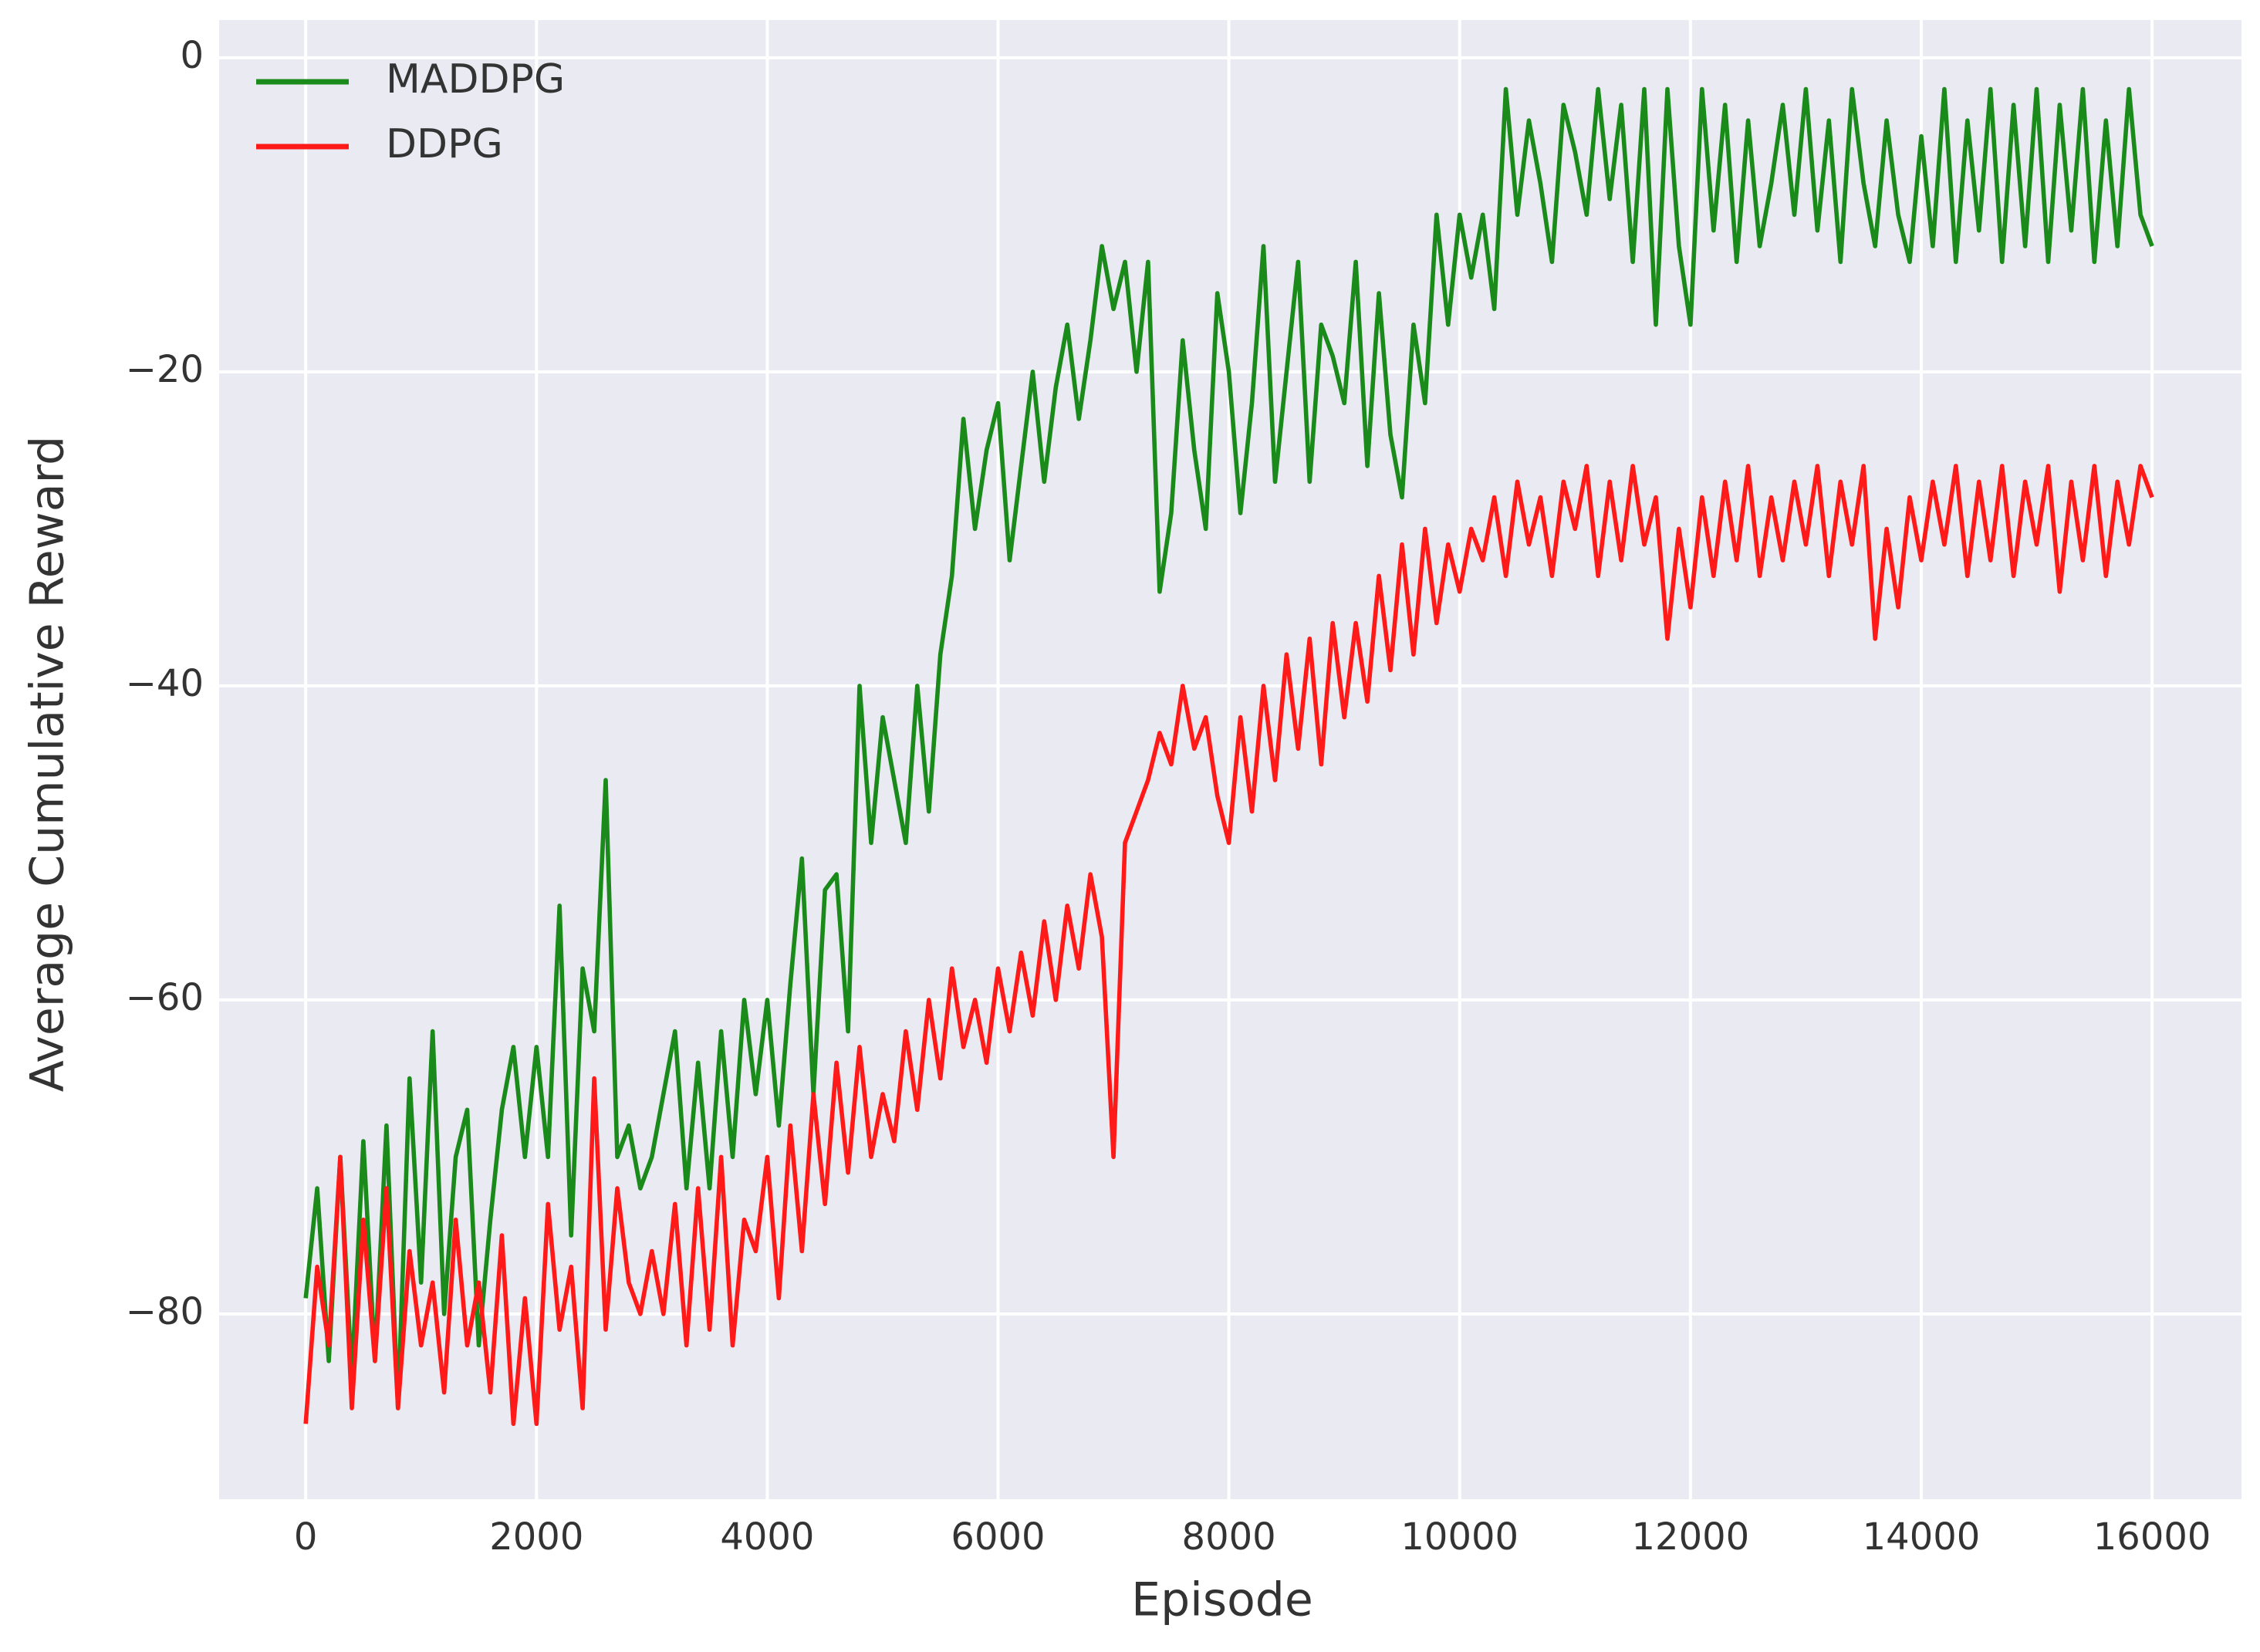 The width and height of the screenshot is (2260, 1652). I want to click on x-tick-label: 4000, so click(767, 1537).